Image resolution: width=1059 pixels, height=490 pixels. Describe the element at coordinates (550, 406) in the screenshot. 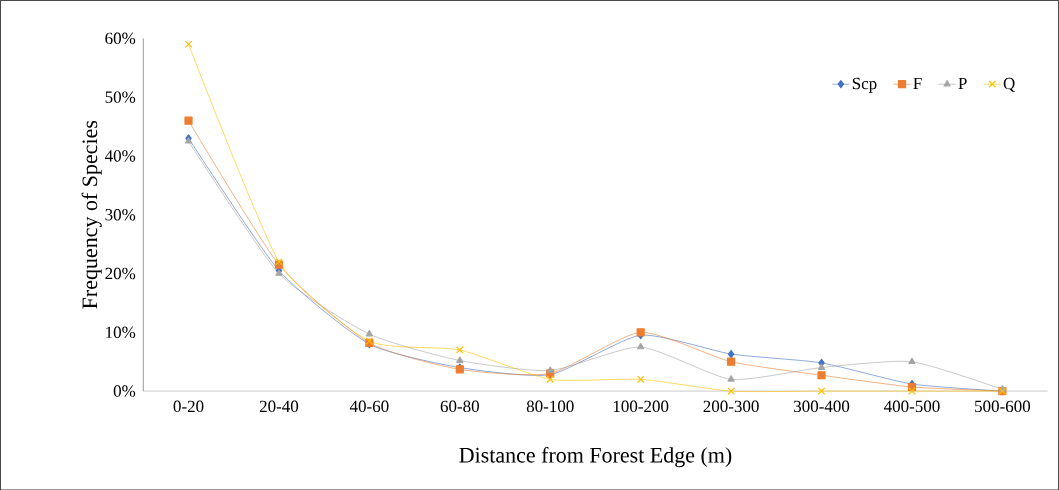

I see `x-tick-label: 80-100` at that location.